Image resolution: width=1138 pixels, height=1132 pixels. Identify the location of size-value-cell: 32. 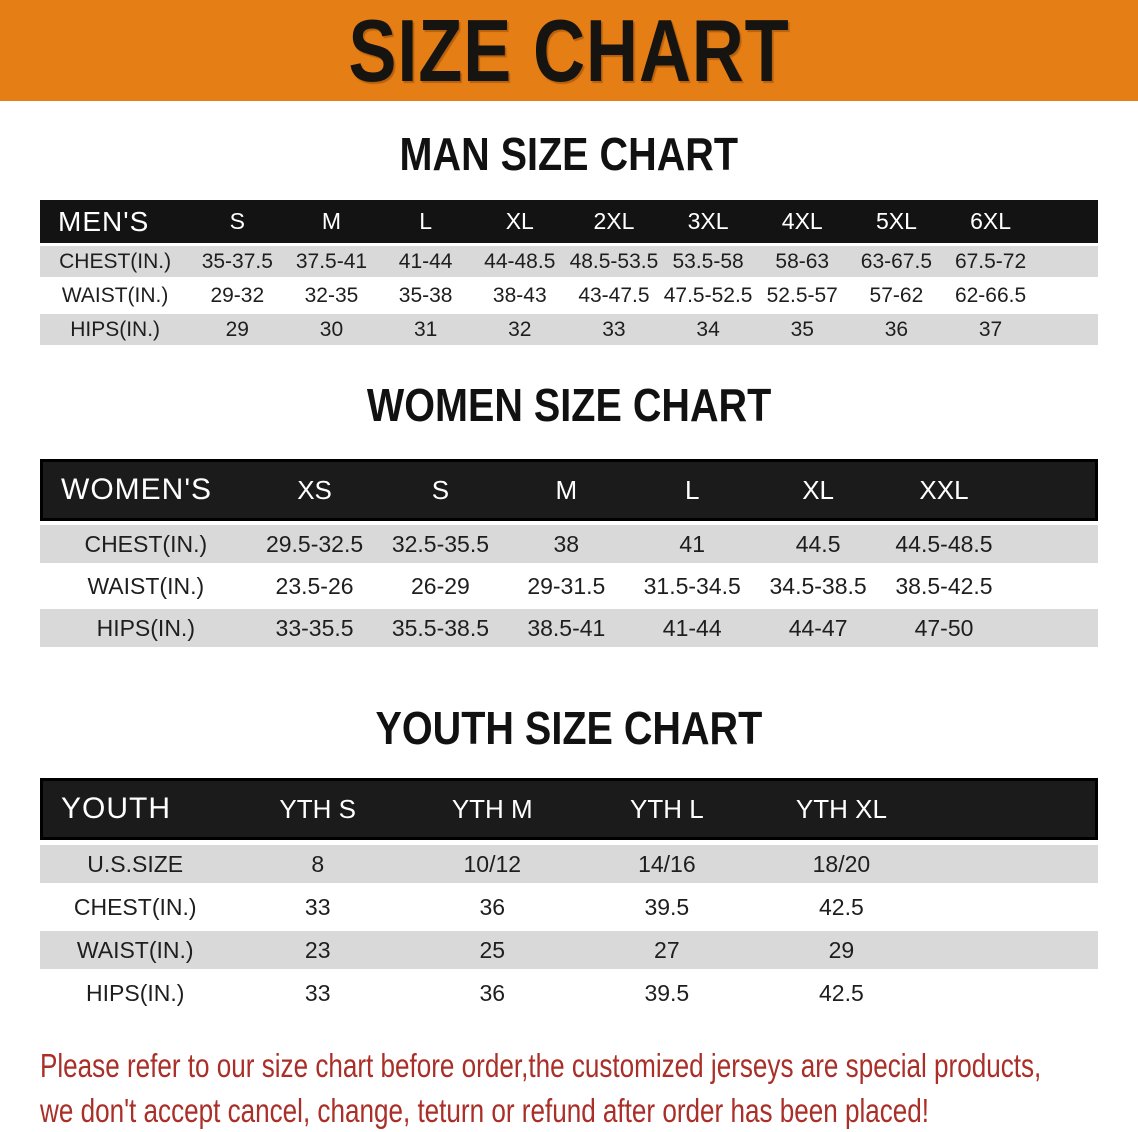
(519, 329).